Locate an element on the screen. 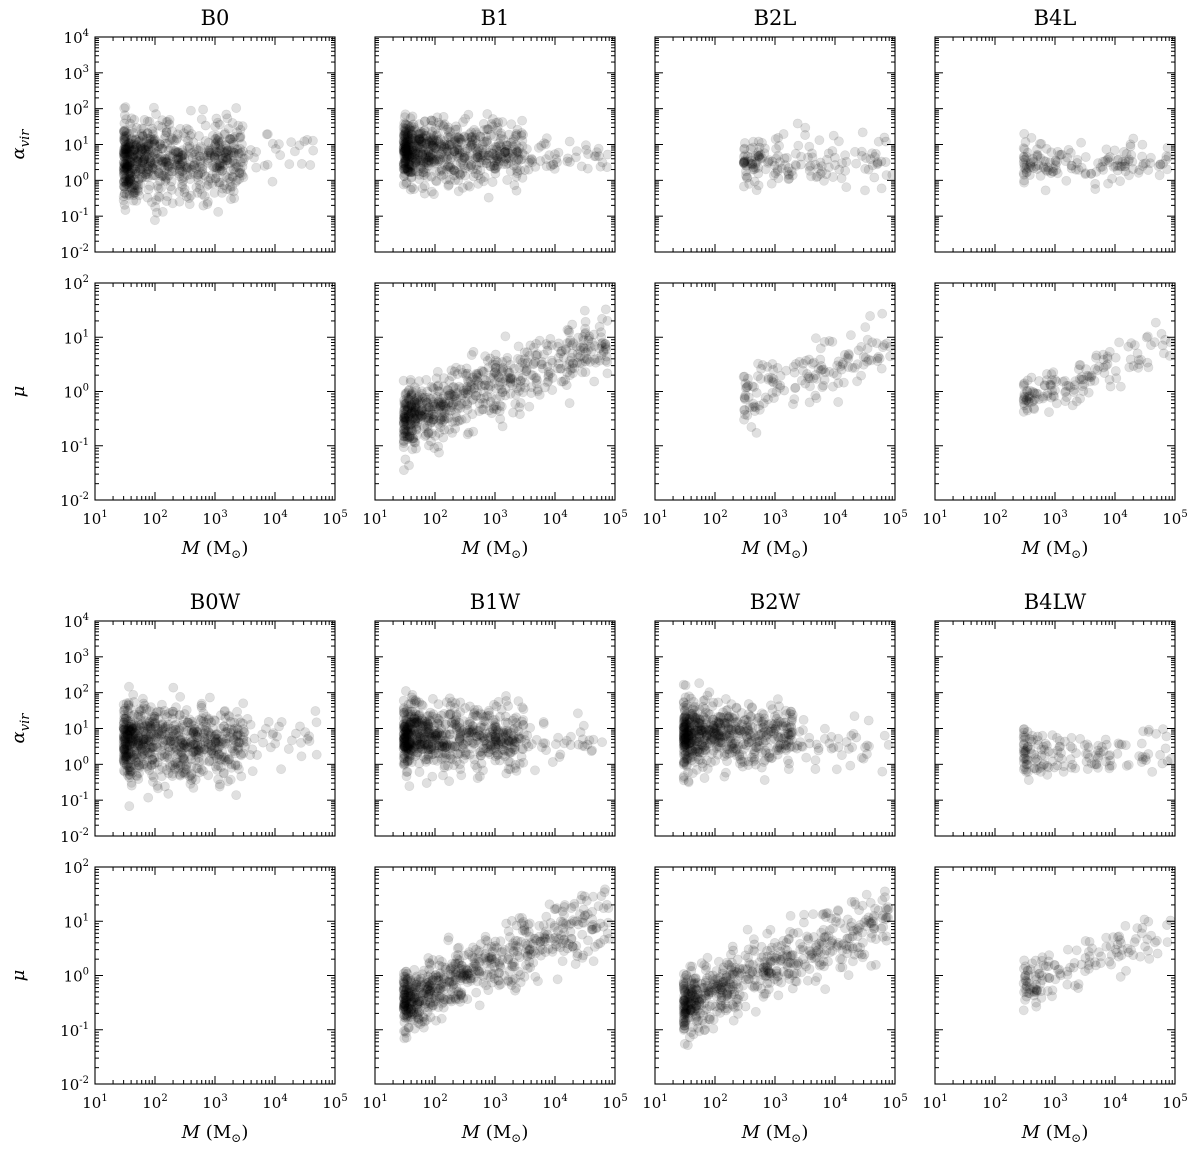 Image resolution: width=1200 pixels, height=1153 pixels. y-tick-label: 10³ is located at coordinates (76, 657).